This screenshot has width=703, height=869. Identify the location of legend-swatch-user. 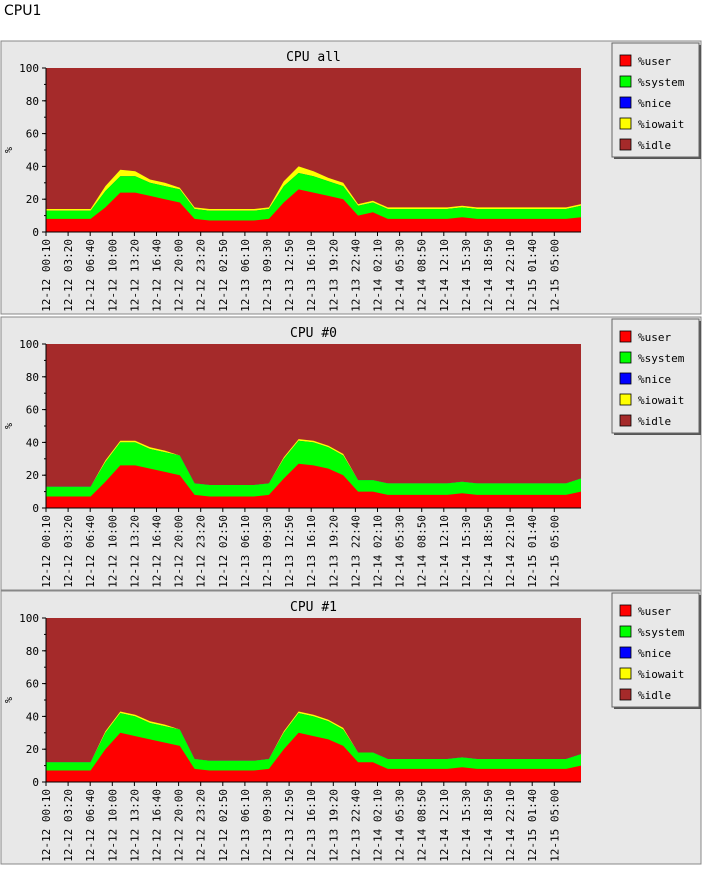
(625, 60).